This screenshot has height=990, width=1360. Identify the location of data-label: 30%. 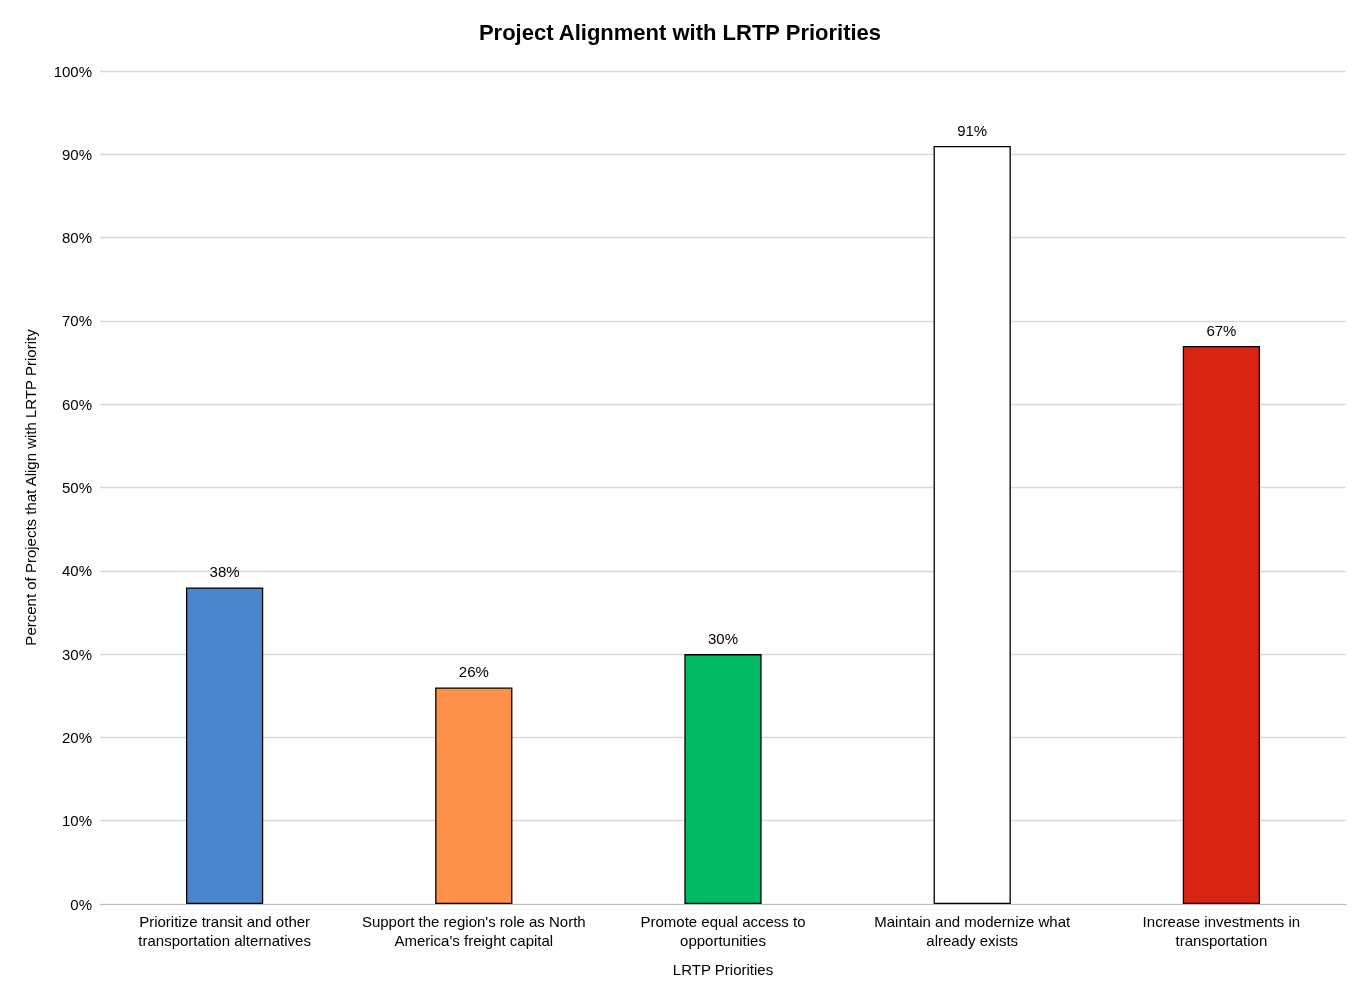
(723, 639).